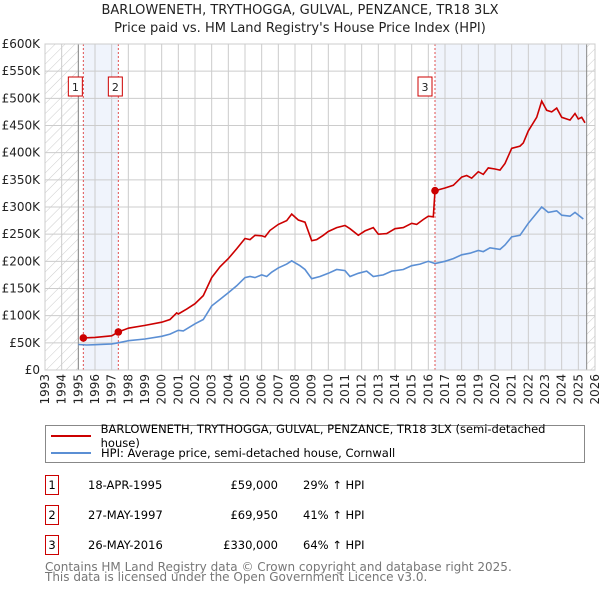  I want to click on table-row: 3 26-MAY-2016 £330,000 64% ↑ HPI, so click(295, 545).